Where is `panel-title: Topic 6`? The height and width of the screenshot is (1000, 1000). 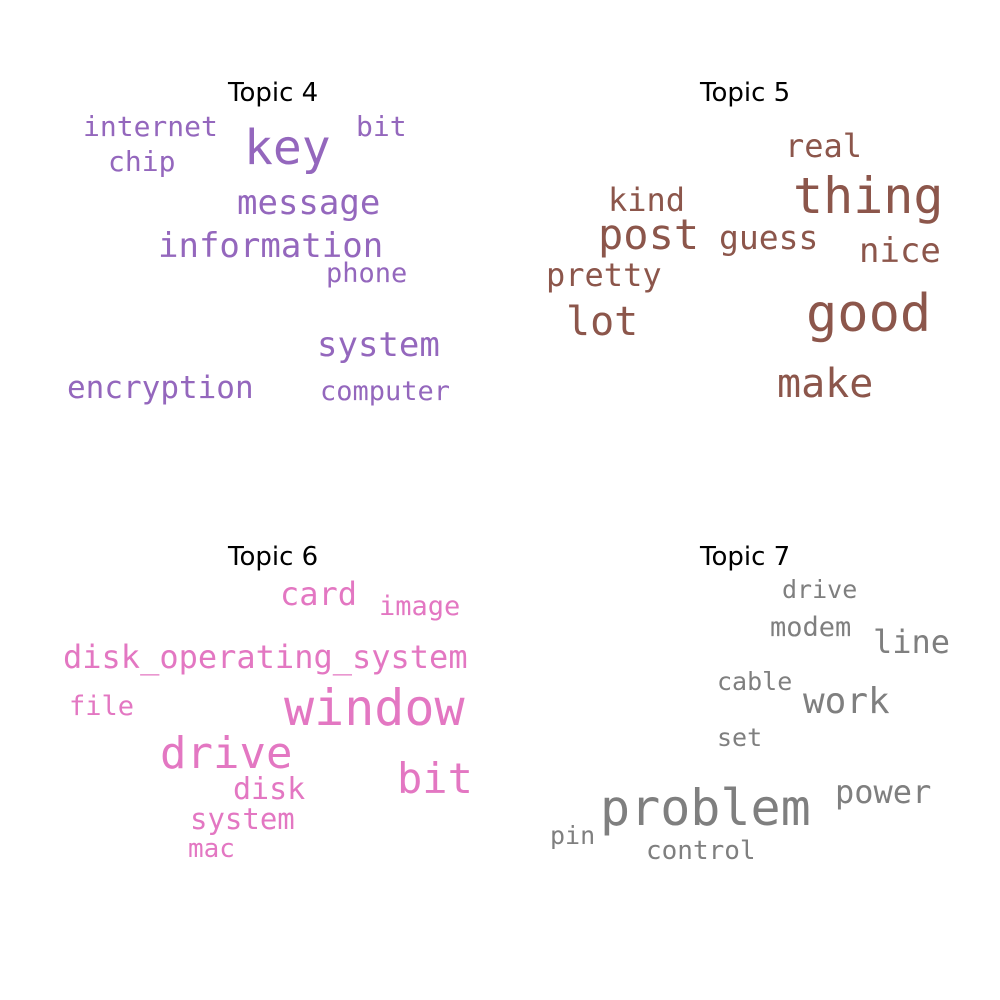
panel-title: Topic 6 is located at coordinates (273, 557).